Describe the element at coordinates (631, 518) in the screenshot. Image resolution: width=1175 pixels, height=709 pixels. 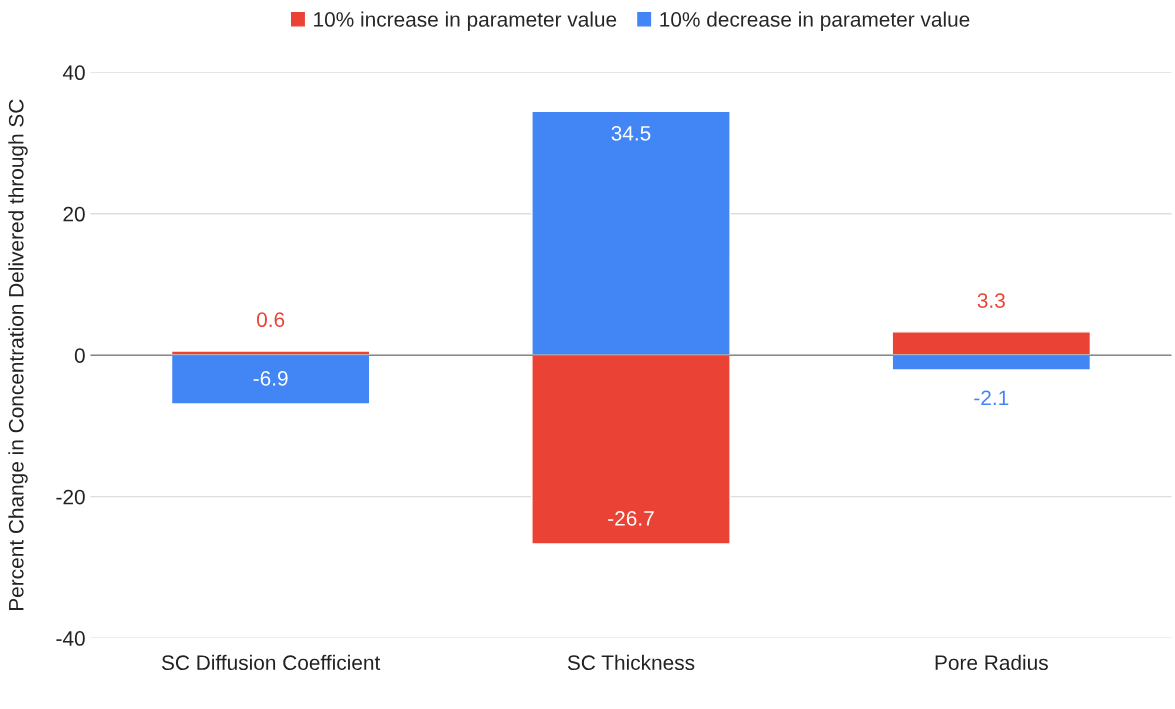
I see `data-label: -26.7` at that location.